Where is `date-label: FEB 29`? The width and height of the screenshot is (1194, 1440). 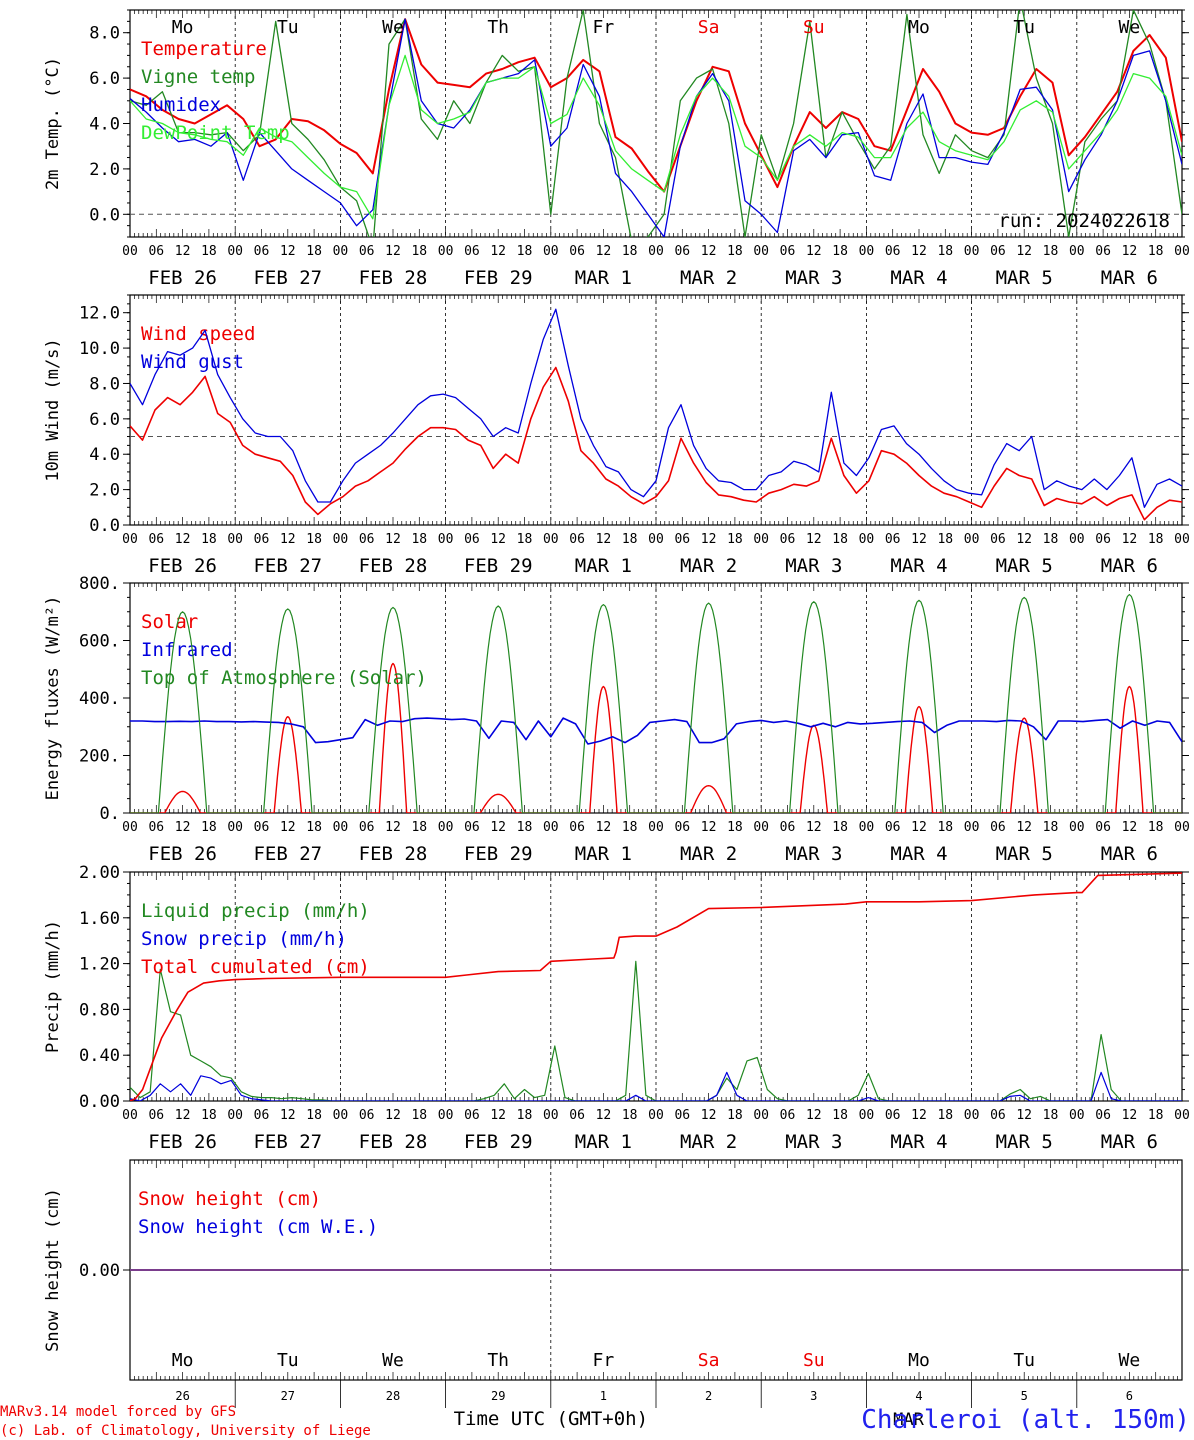
date-label: FEB 29 is located at coordinates (498, 854).